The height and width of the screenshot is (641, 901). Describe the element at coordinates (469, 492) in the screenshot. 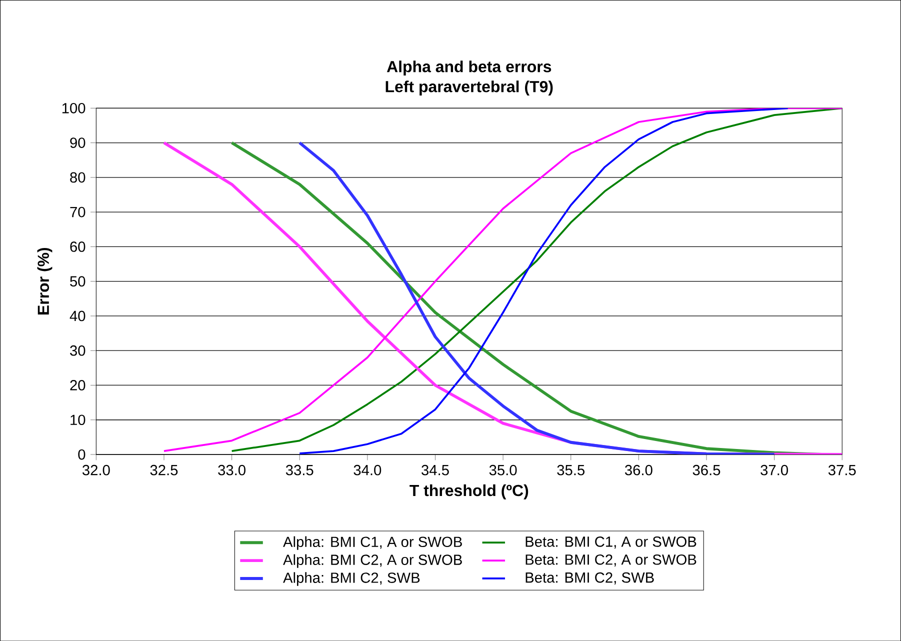

I see `x-axis-title: T threshold (ºC)` at that location.